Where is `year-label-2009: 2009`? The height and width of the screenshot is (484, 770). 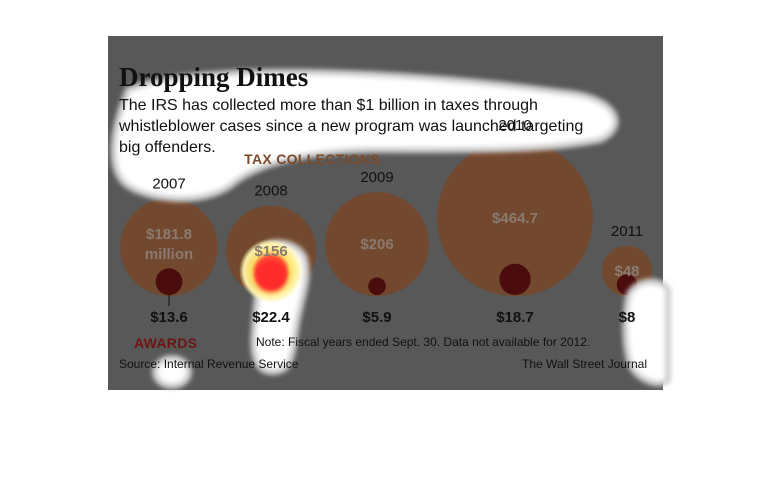
year-label-2009: 2009 is located at coordinates (376, 177).